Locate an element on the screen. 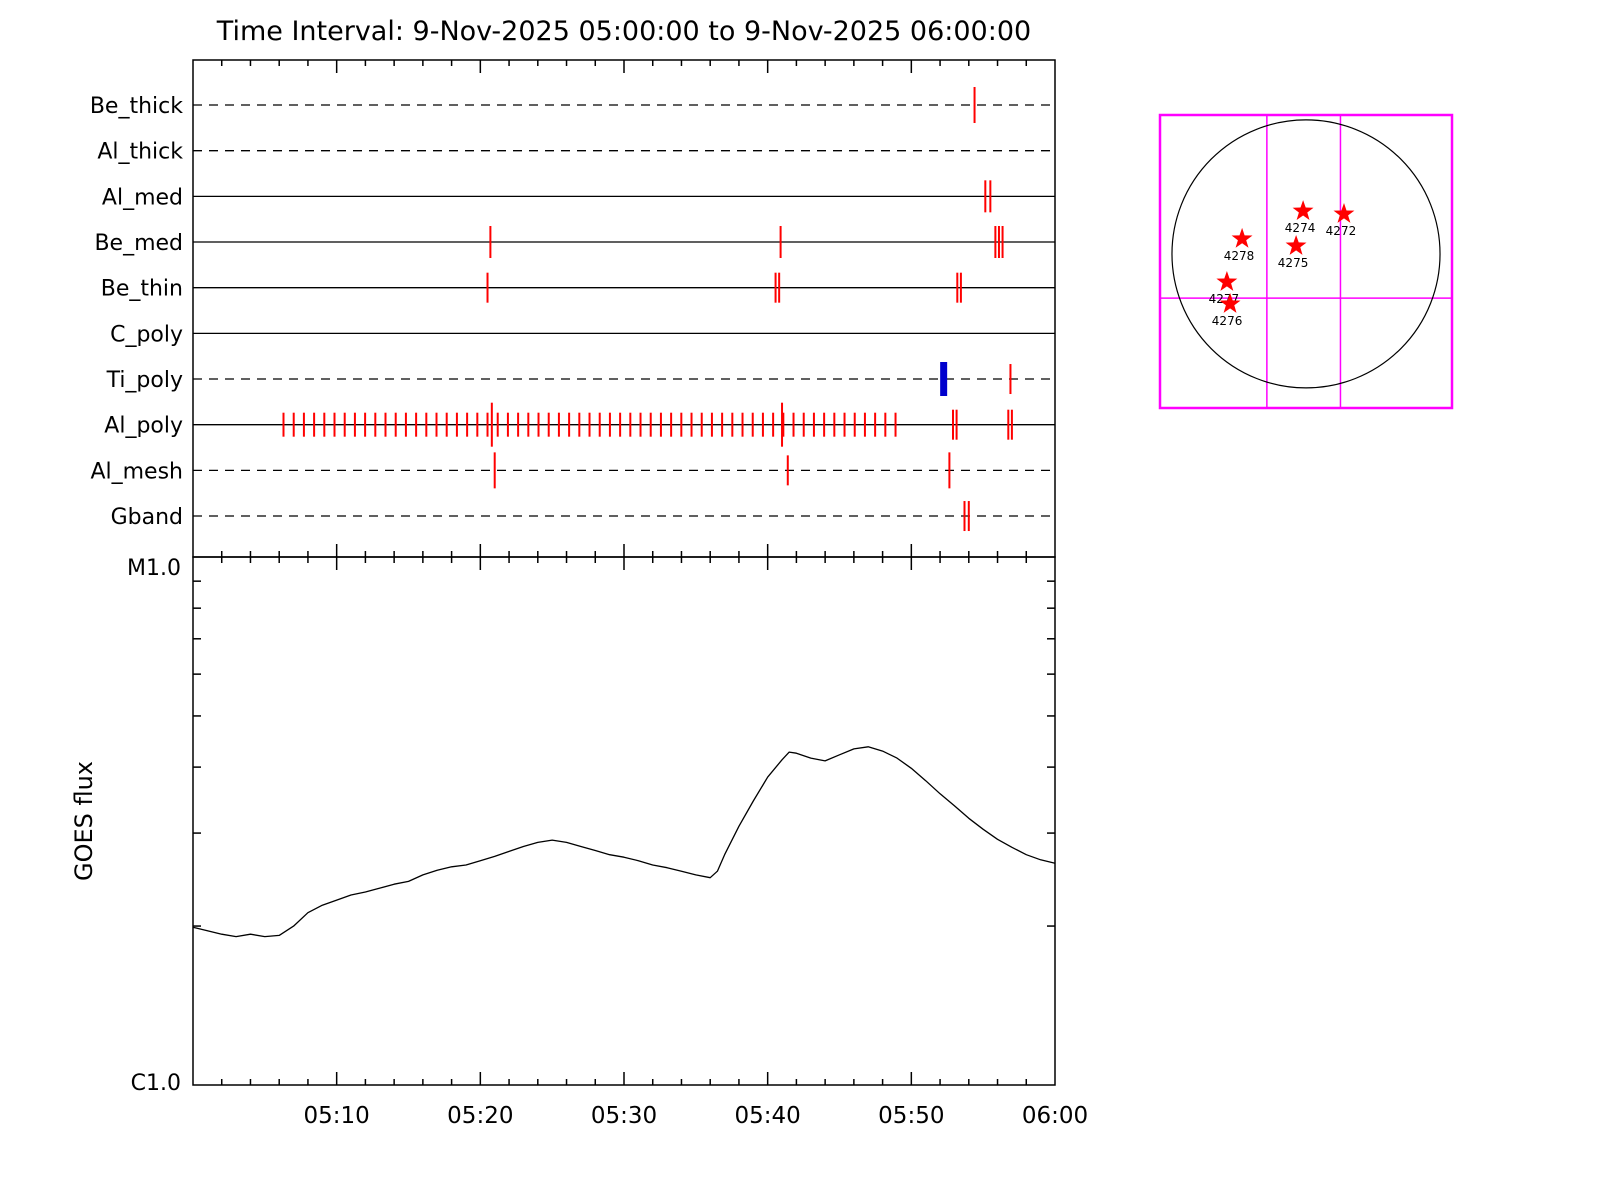  goes-flux-curve is located at coordinates (624, 842).